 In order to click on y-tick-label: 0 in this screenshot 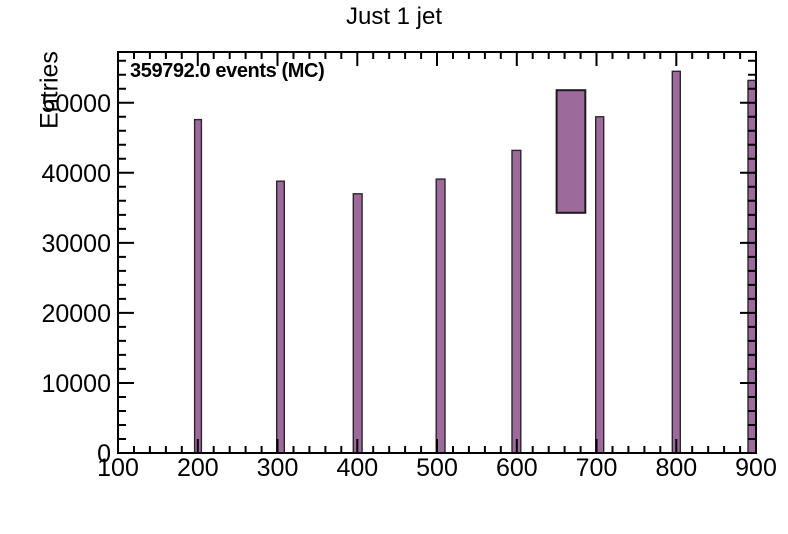, I will do `click(104, 454)`.